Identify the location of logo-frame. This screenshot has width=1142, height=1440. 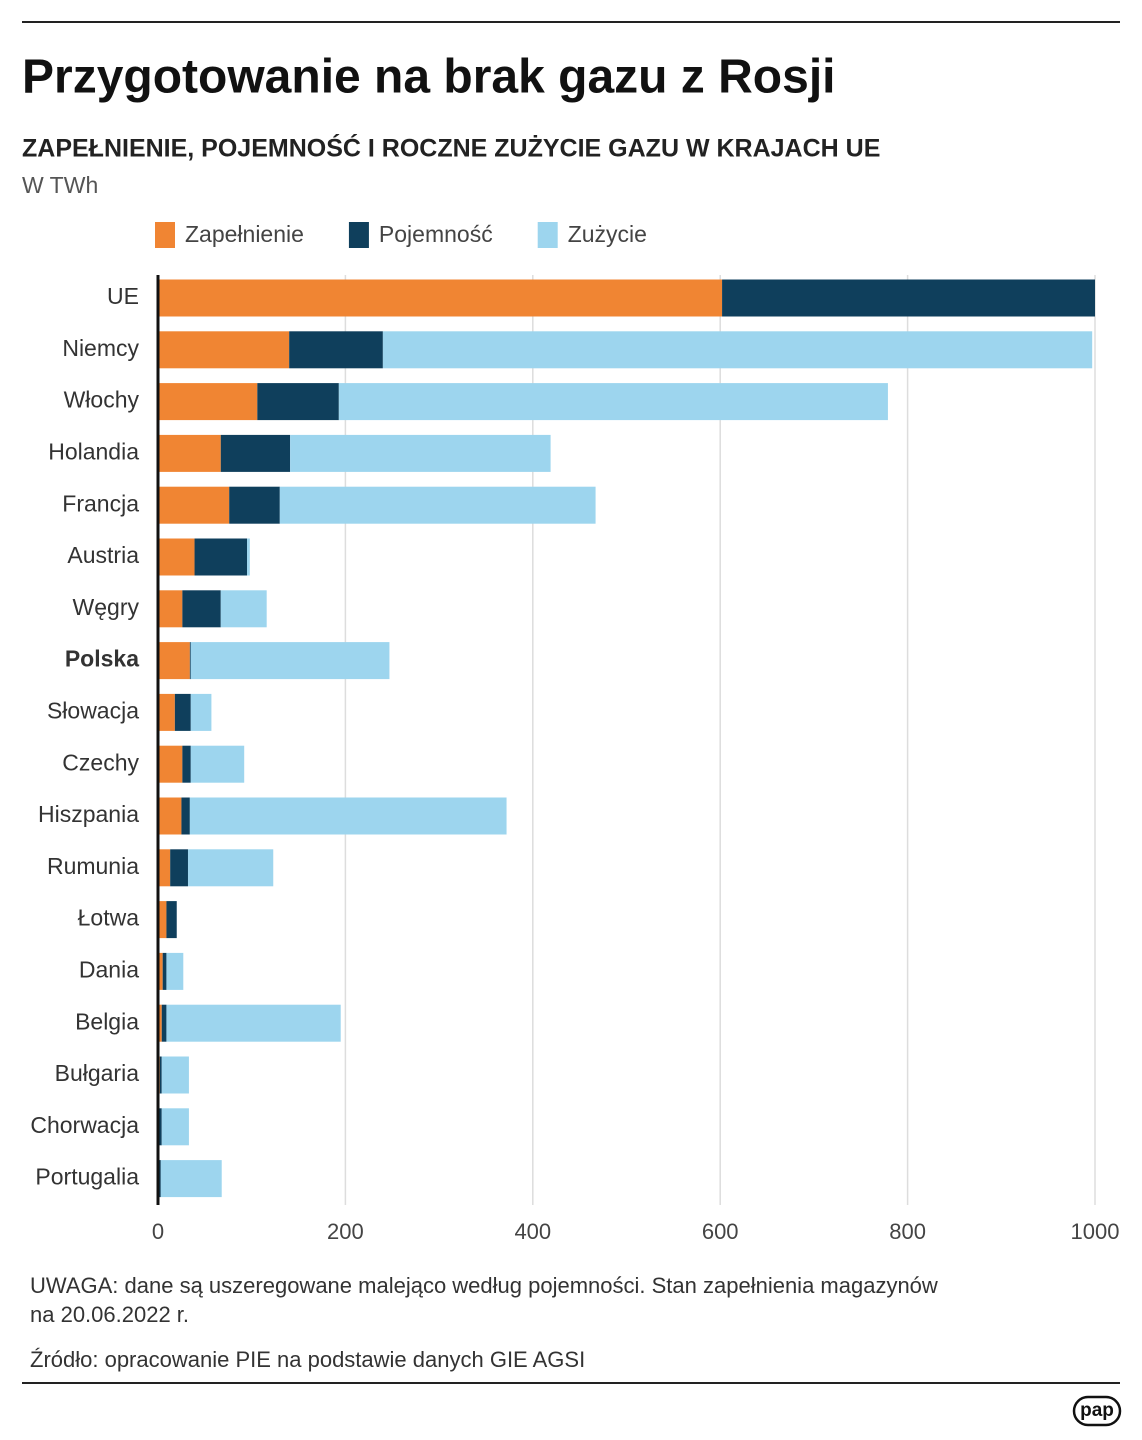
(1097, 1411).